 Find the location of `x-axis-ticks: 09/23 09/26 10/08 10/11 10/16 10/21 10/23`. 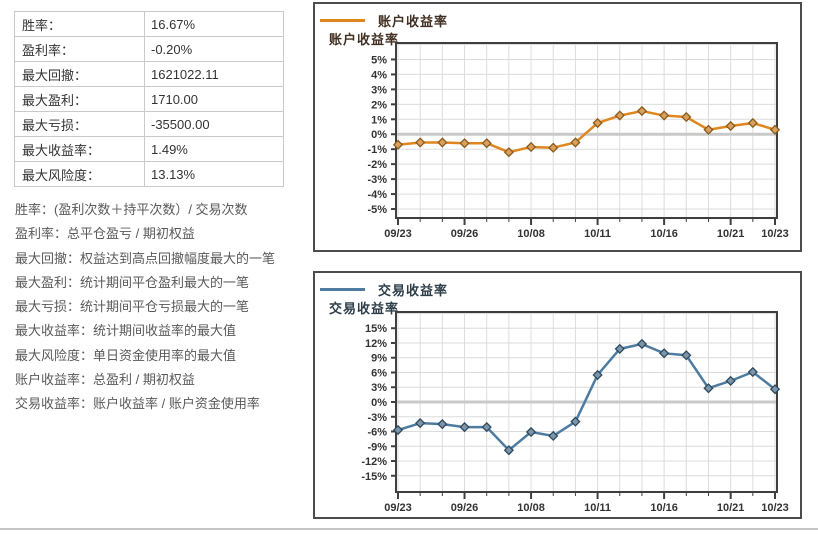

x-axis-ticks: 09/23 09/26 10/08 10/11 10/16 10/21 10/23 is located at coordinates (586, 229).